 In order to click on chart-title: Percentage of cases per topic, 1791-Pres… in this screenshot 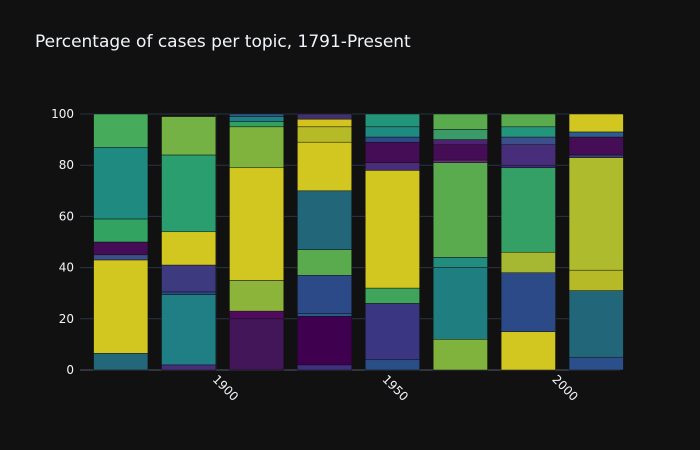, I will do `click(223, 42)`.